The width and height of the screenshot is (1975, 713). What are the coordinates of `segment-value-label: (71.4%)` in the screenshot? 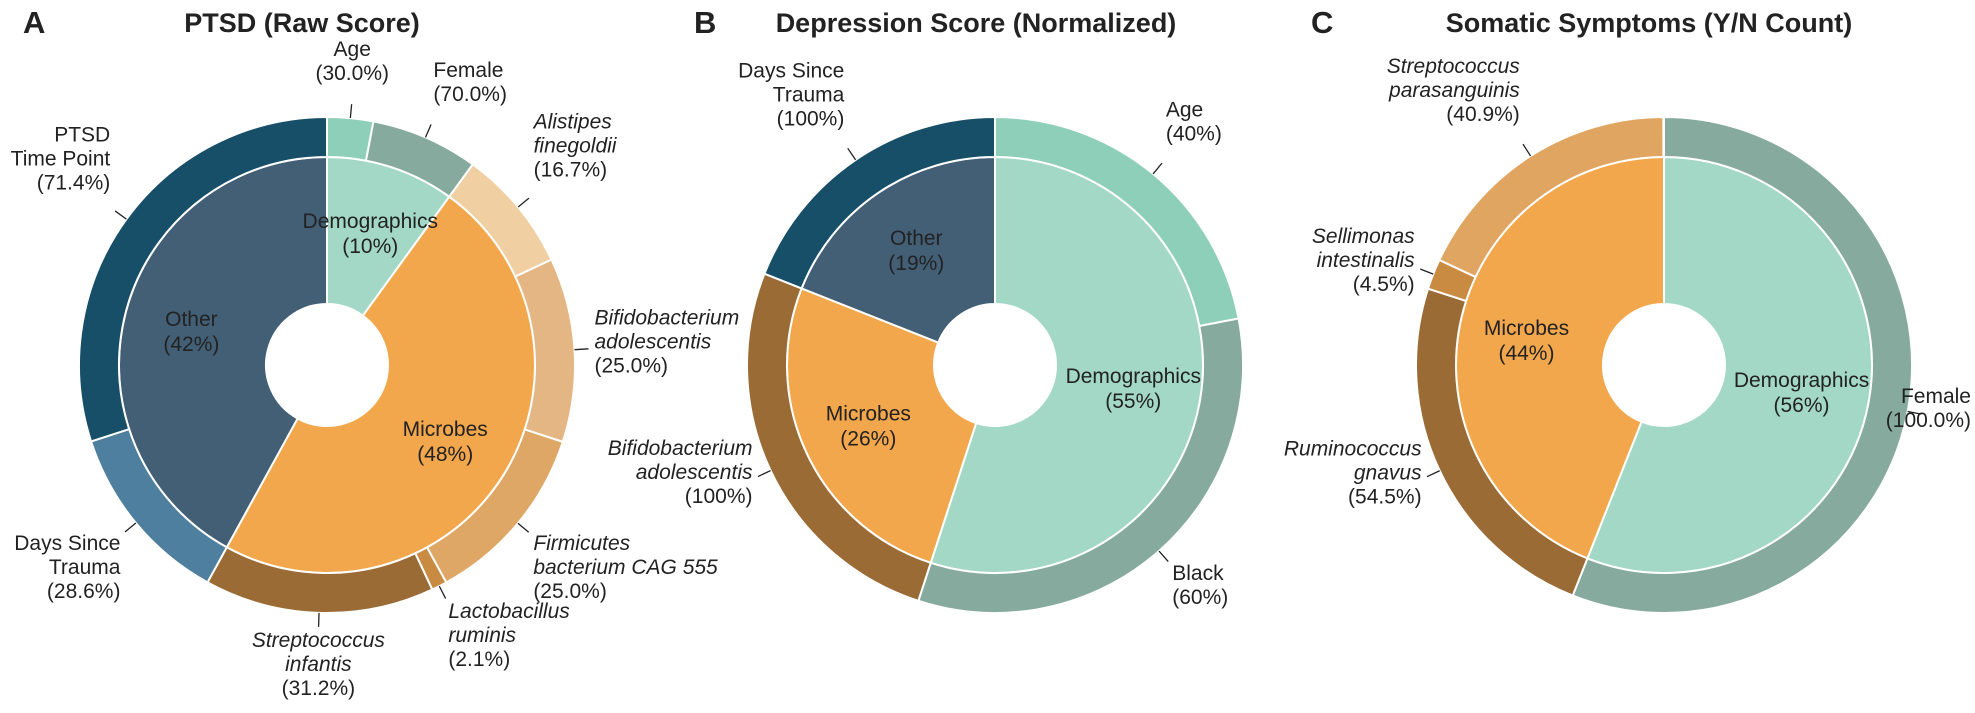 It's located at (74, 182).